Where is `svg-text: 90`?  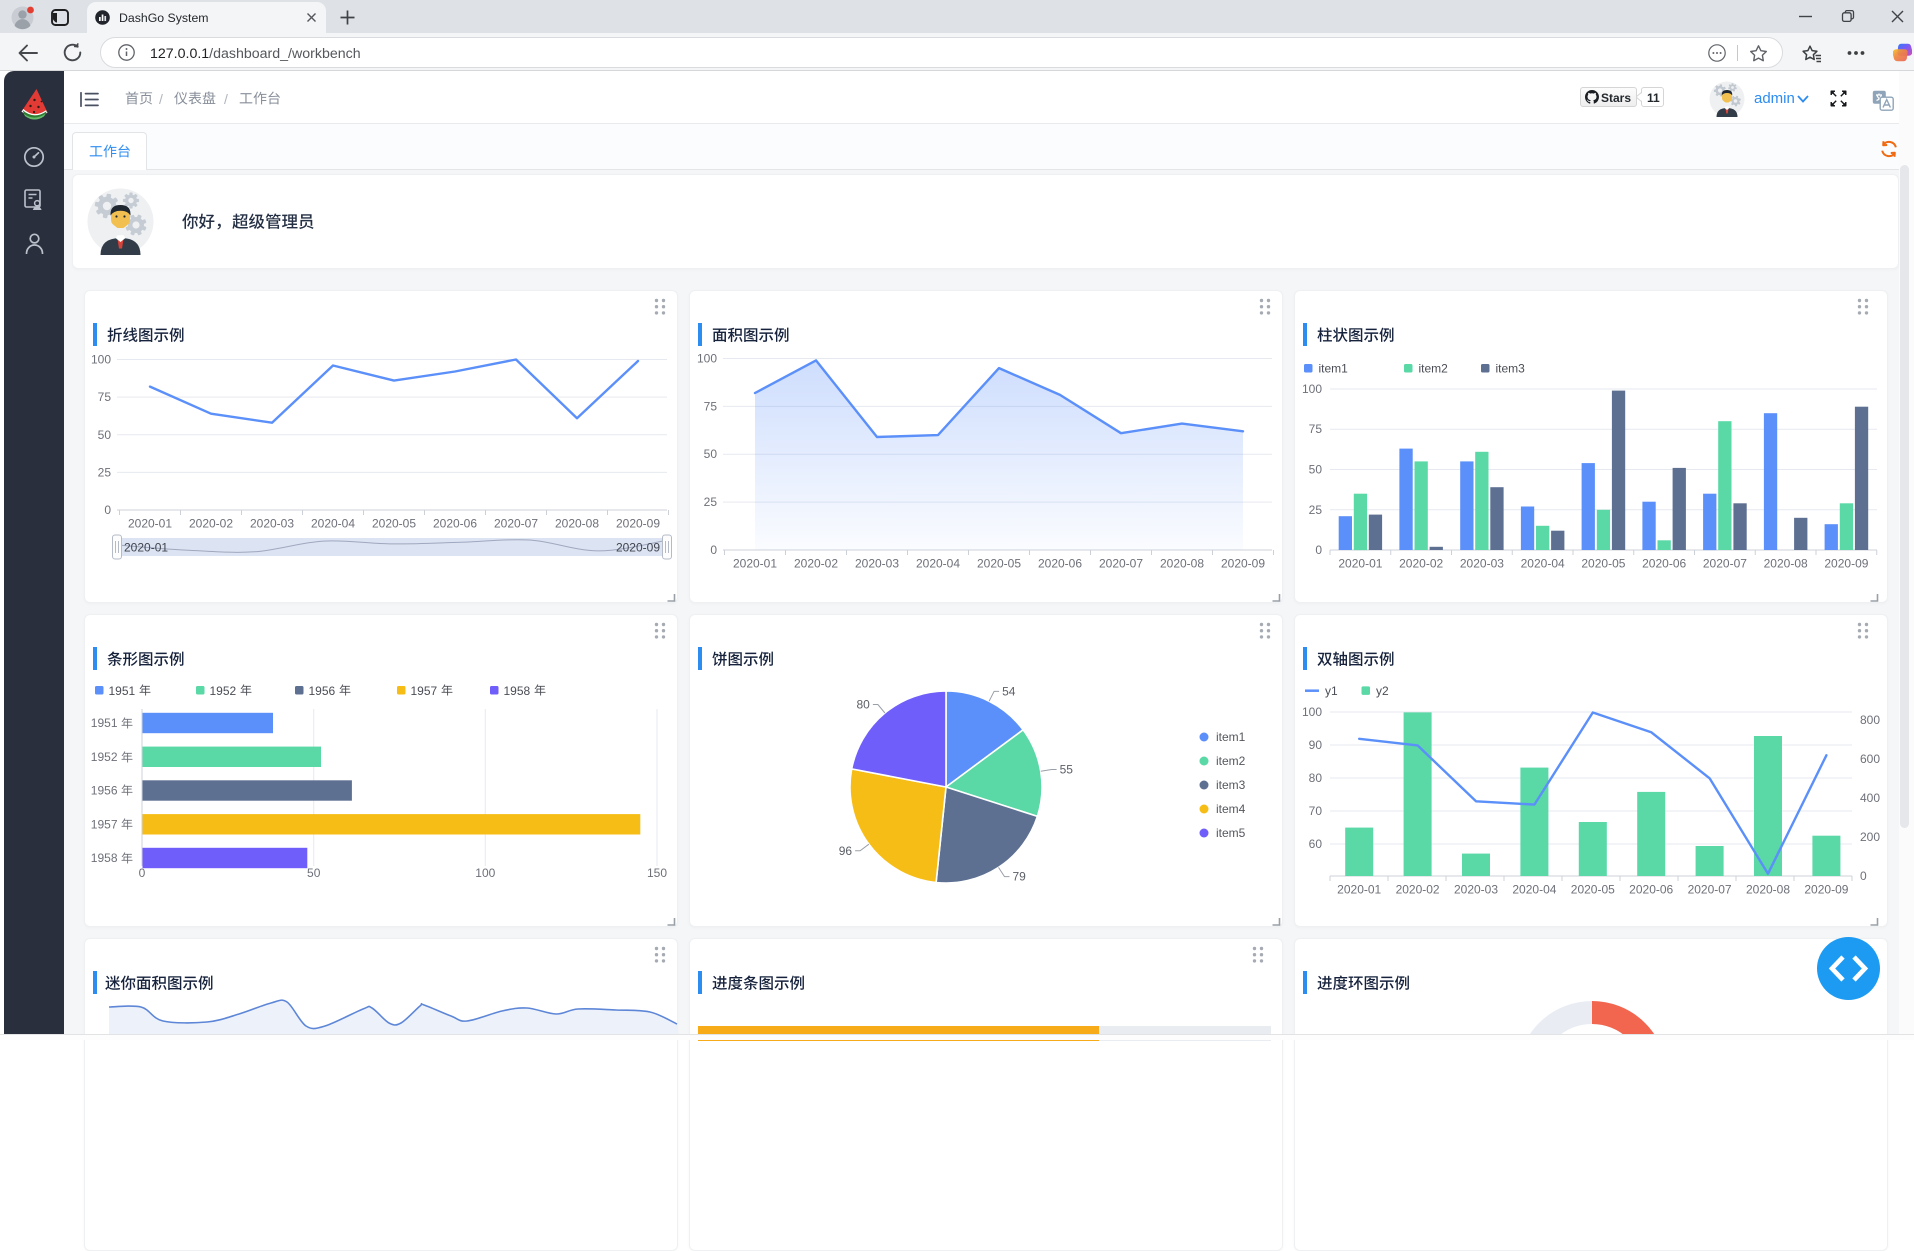
svg-text: 90 is located at coordinates (1316, 745).